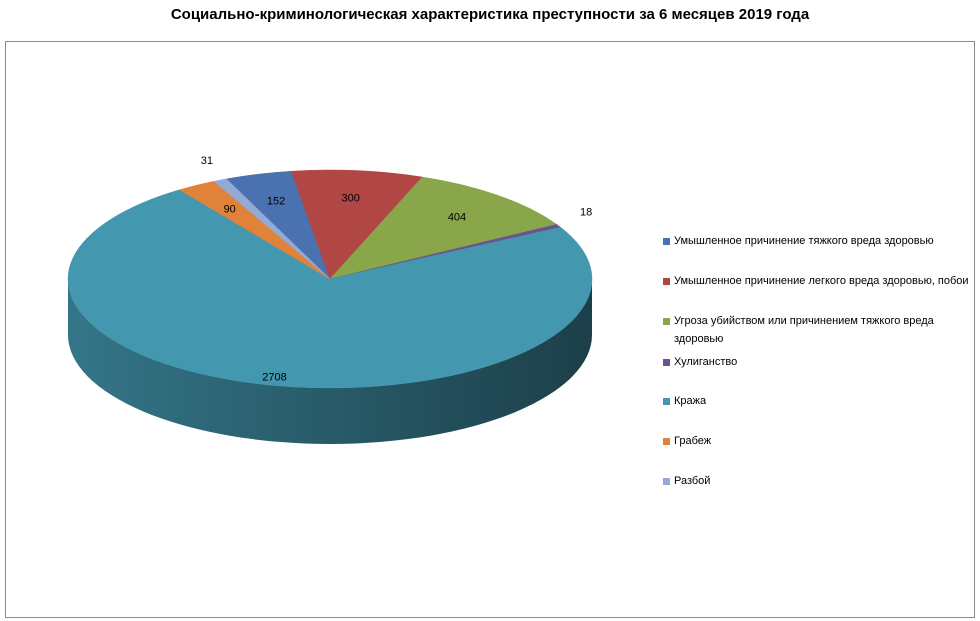  What do you see at coordinates (692, 481) in the screenshot?
I see `legend-label: Разбой` at bounding box center [692, 481].